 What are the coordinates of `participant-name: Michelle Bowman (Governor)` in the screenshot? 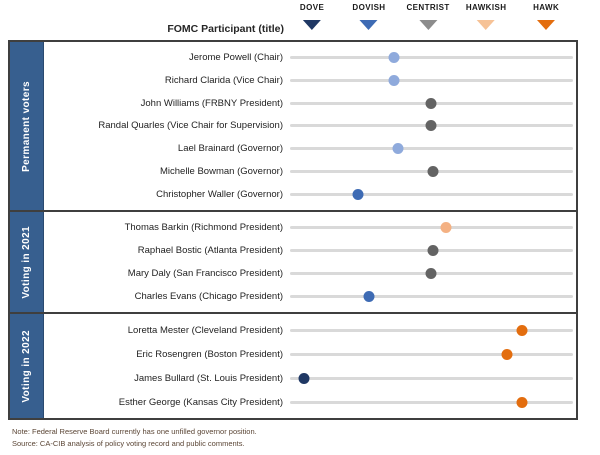 It's located at (221, 172).